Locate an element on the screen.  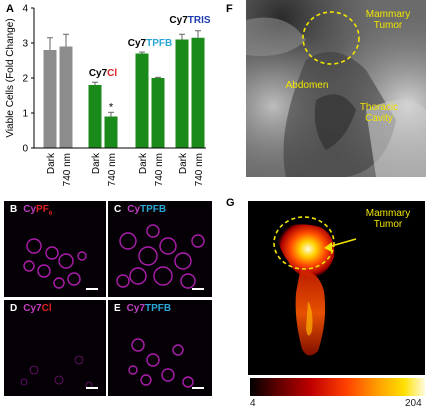
significance-star: * is located at coordinates (111, 107).